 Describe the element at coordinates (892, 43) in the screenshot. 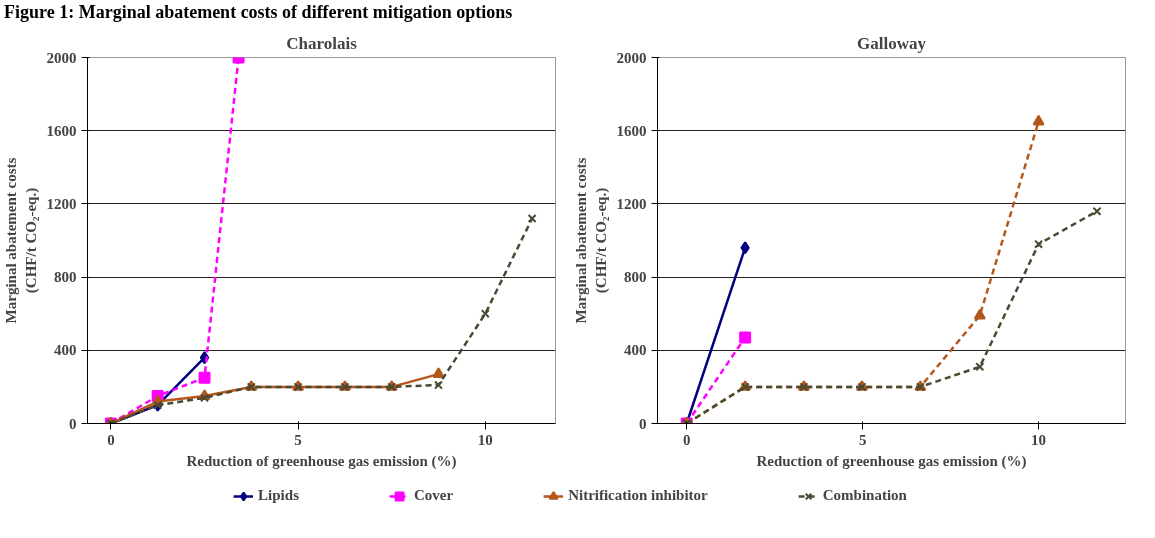

I see `chart-title: Galloway` at that location.